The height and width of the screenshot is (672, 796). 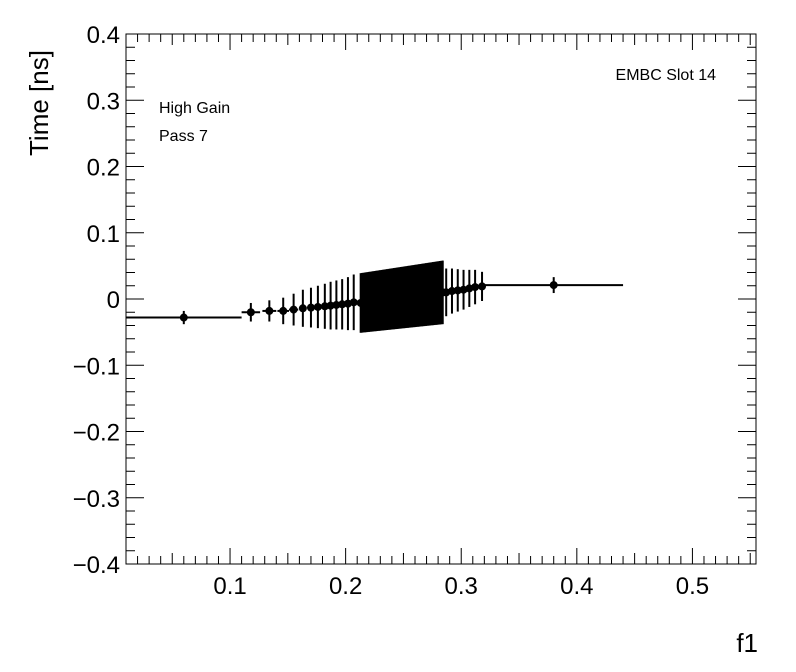 What do you see at coordinates (747, 643) in the screenshot?
I see `x-axis-title: f1` at bounding box center [747, 643].